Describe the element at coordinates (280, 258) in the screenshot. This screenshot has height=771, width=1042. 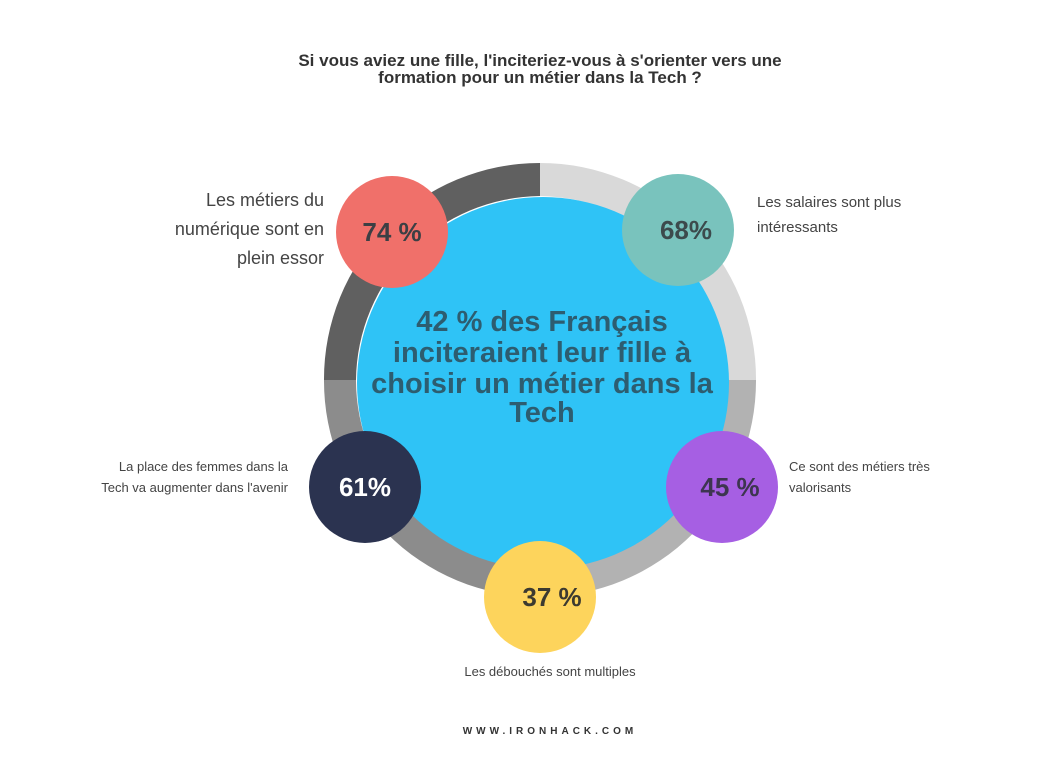
I see `label-line: plein essor` at that location.